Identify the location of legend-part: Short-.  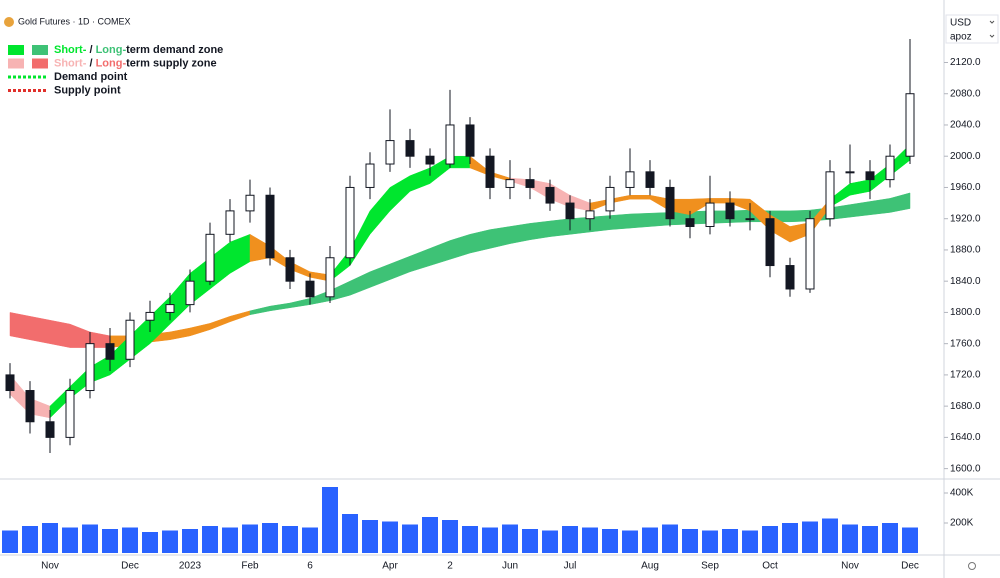
(70, 63).